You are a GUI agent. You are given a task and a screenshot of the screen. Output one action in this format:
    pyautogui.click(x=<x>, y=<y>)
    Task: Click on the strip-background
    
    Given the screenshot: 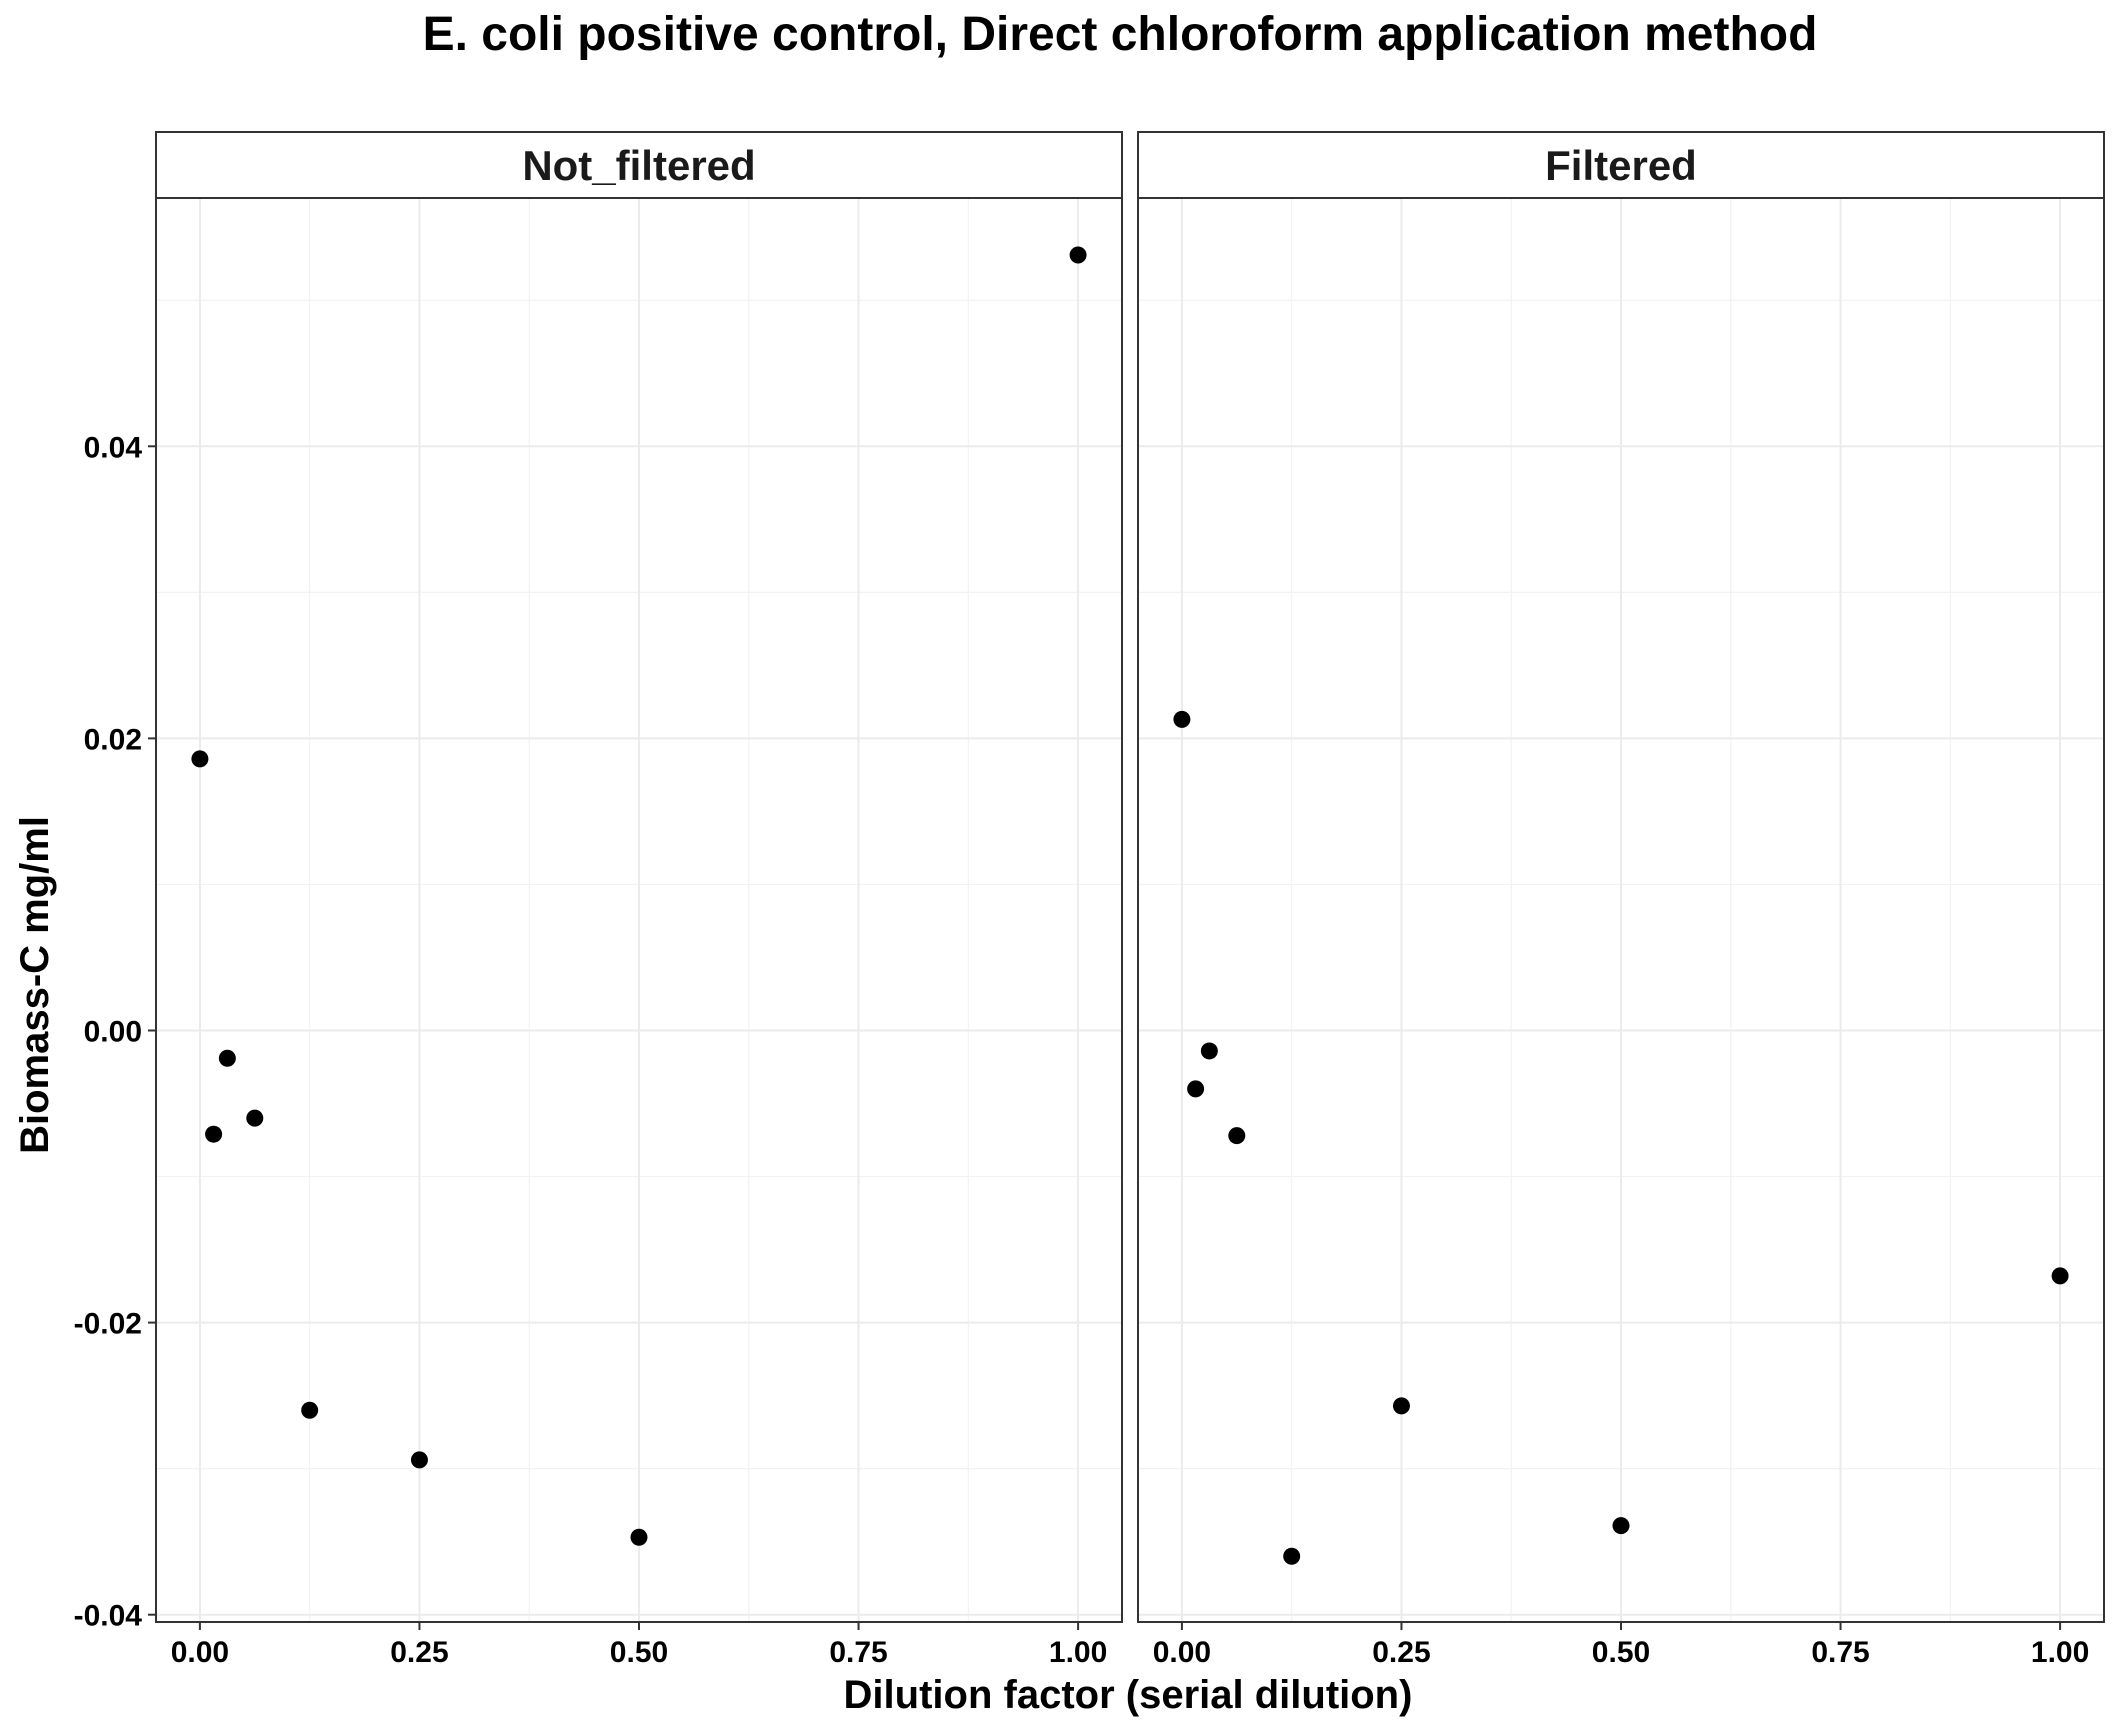 What is the action you would take?
    pyautogui.click(x=1621, y=165)
    